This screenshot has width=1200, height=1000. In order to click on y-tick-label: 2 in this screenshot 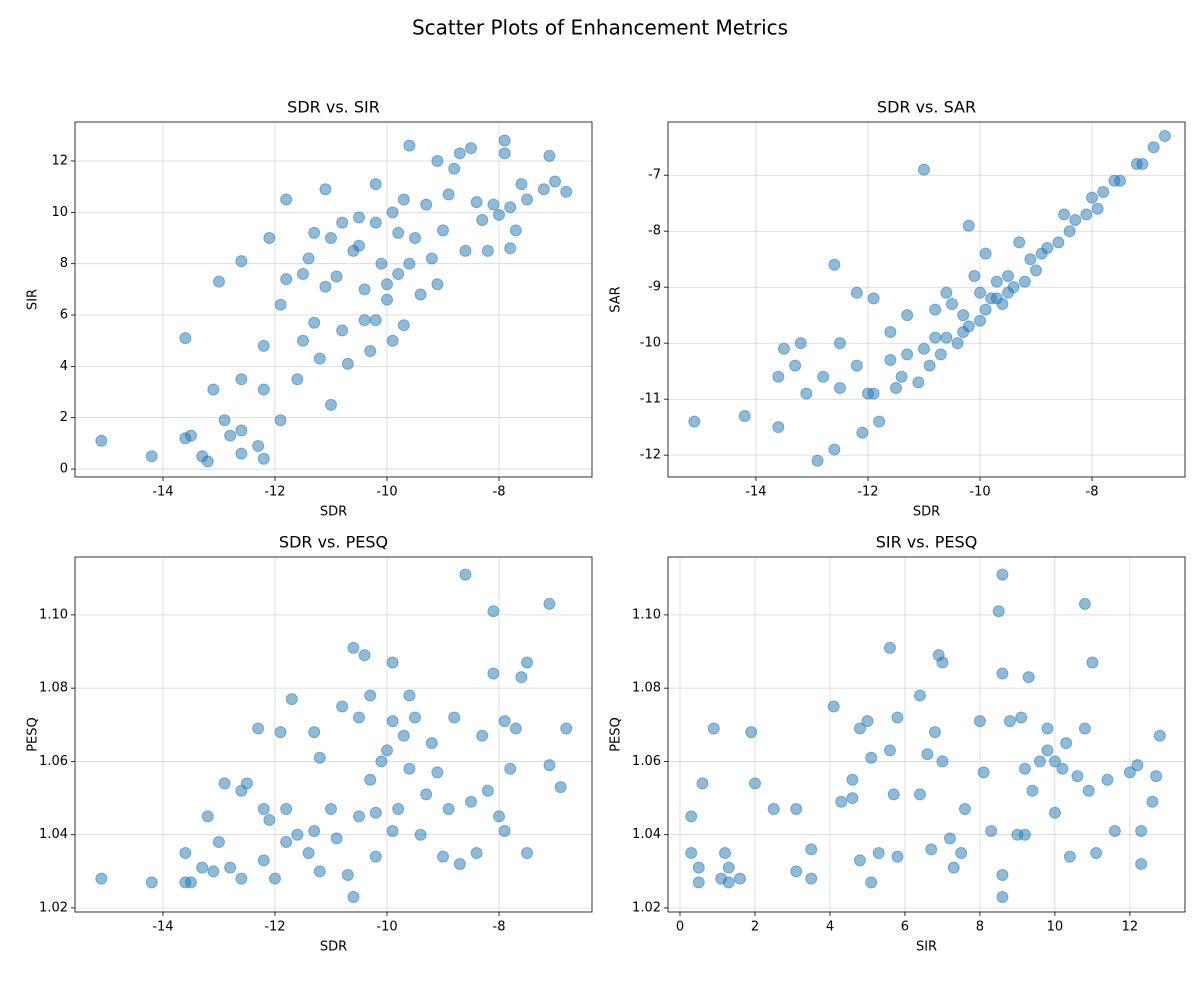, I will do `click(64, 417)`.